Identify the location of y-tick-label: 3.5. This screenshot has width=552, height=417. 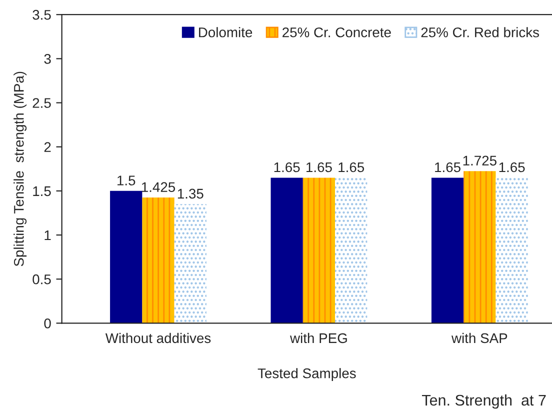
(41, 15).